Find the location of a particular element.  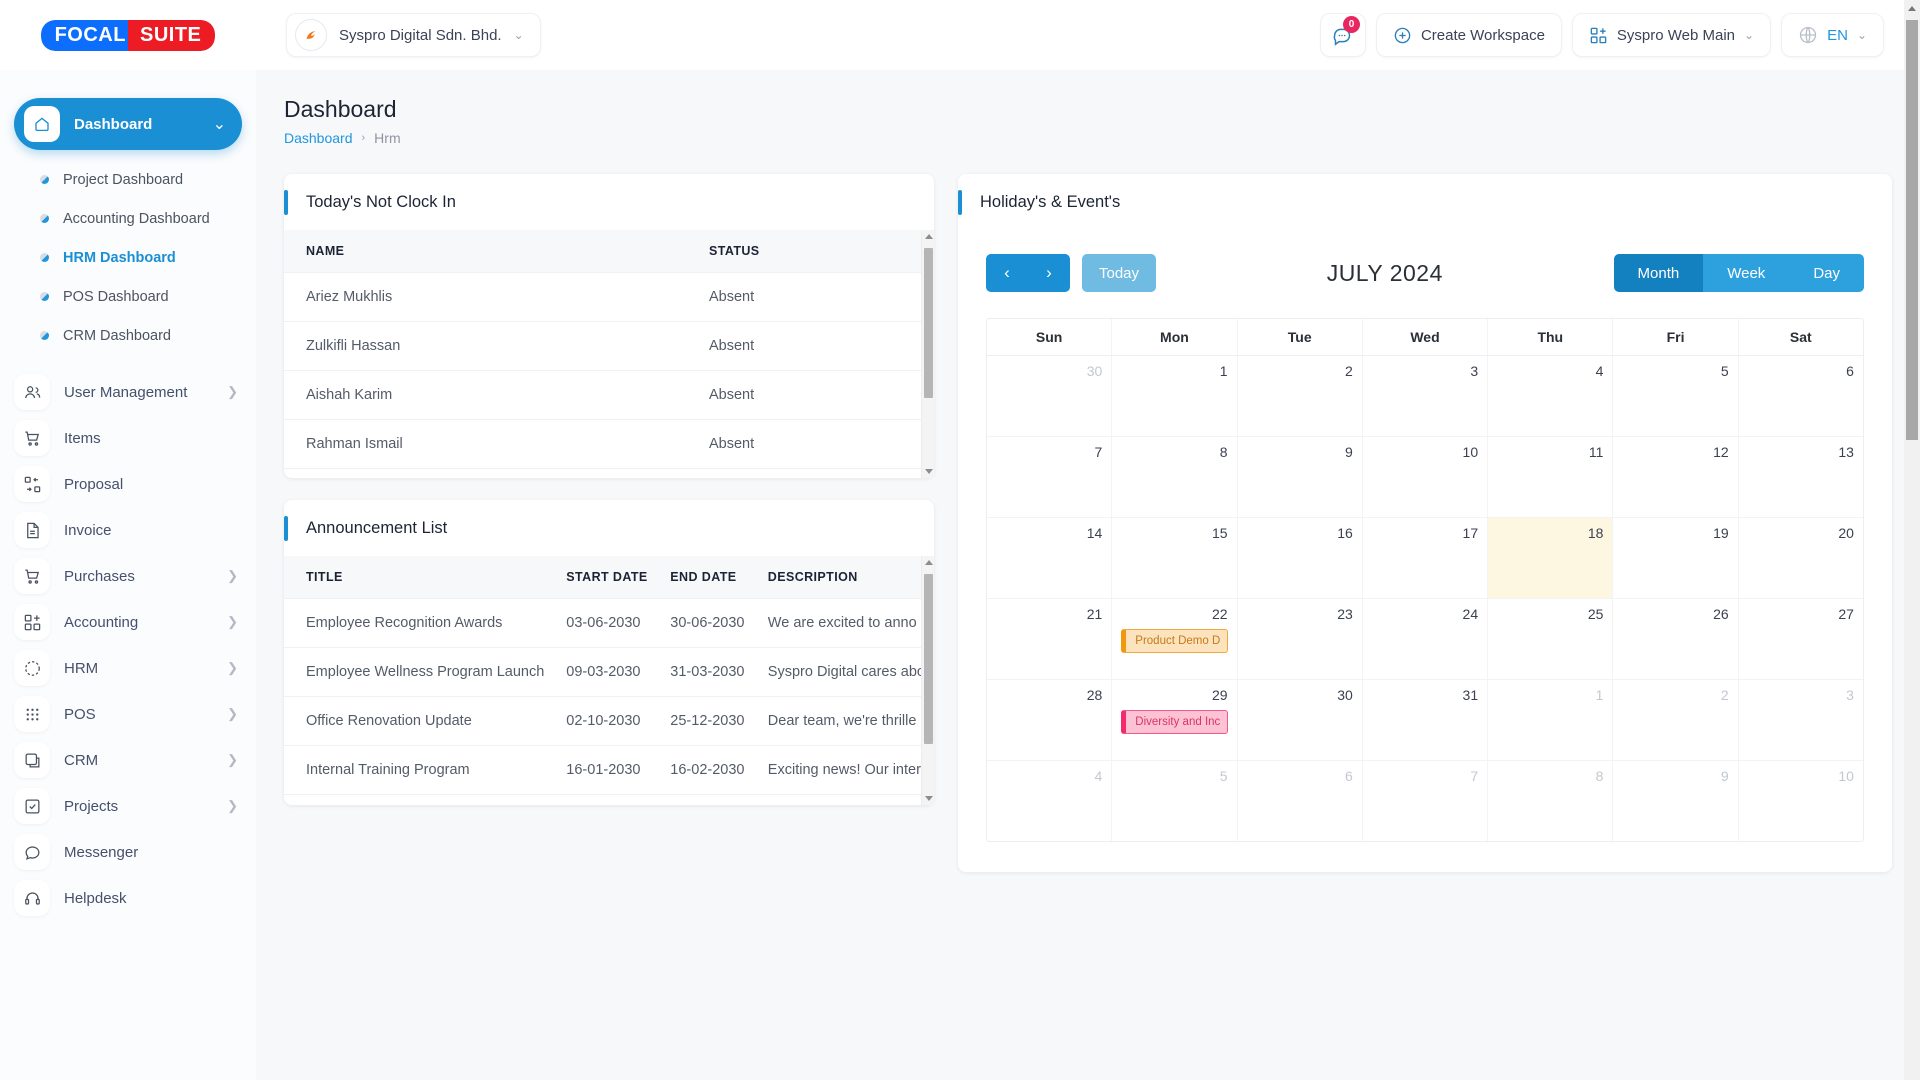

sidebar-item-project-dashboard: Project Dashboard is located at coordinates (128, 179).